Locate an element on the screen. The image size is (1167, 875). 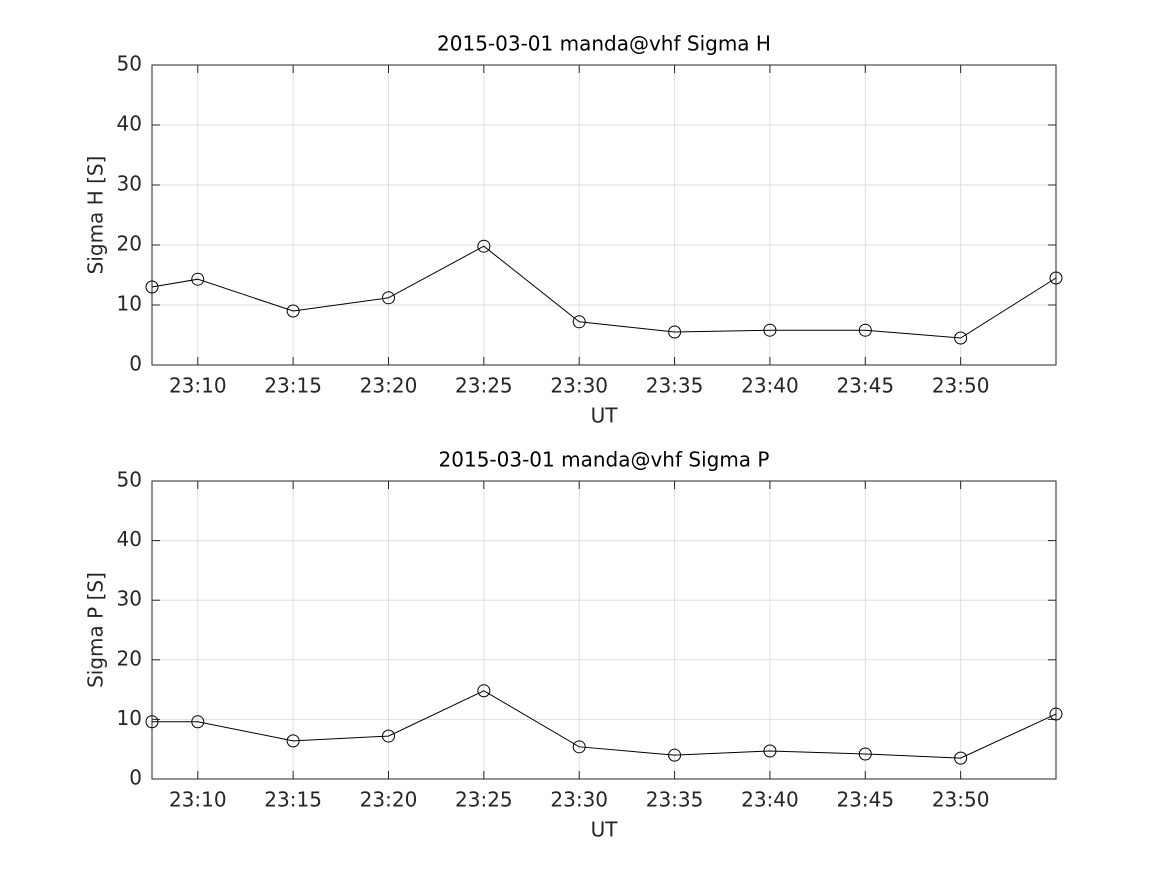
y-axis-label: Sigma H [S] is located at coordinates (96, 215).